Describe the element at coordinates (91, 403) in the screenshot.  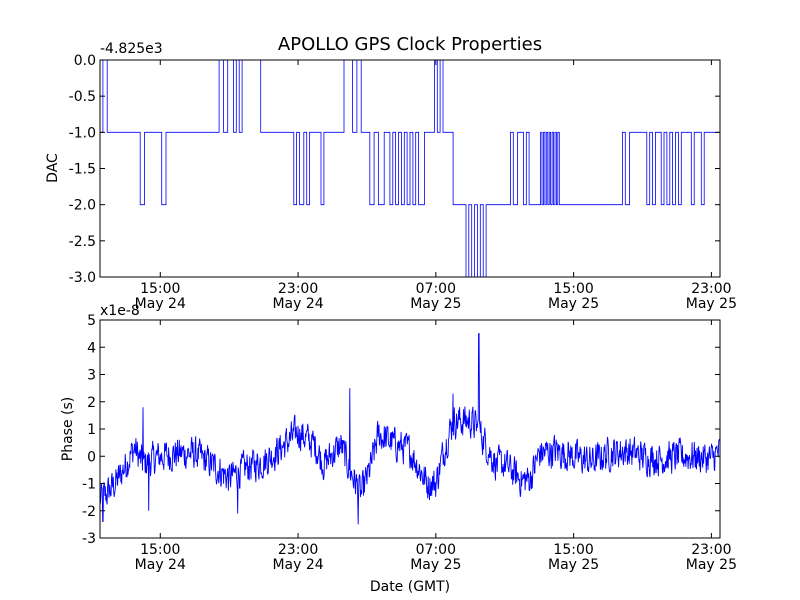
I see `ytick-label: 2` at that location.